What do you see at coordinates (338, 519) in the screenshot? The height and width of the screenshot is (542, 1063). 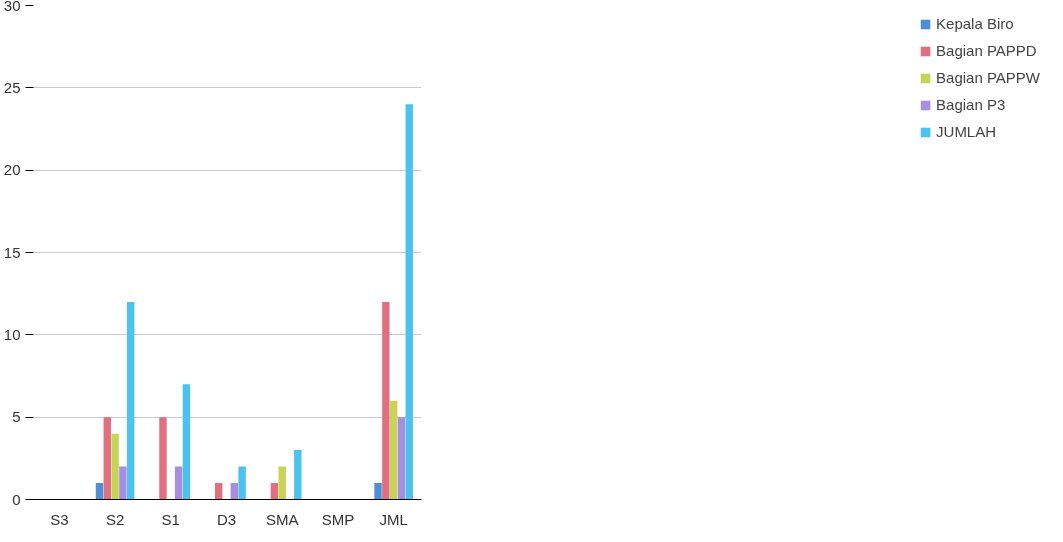 I see `x-tick-label: SMP` at bounding box center [338, 519].